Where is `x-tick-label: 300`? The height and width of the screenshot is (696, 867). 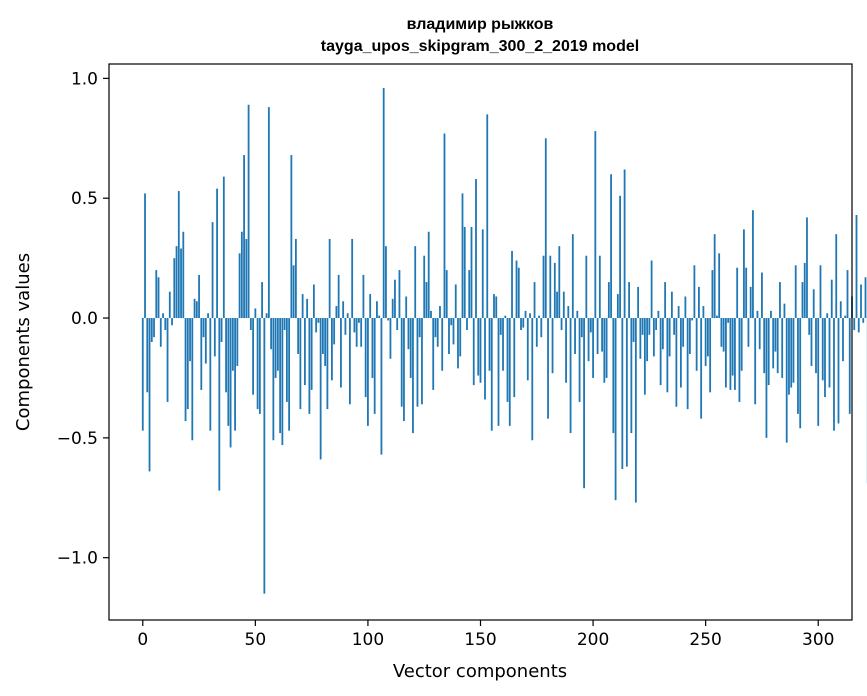
x-tick-label: 300 is located at coordinates (818, 640).